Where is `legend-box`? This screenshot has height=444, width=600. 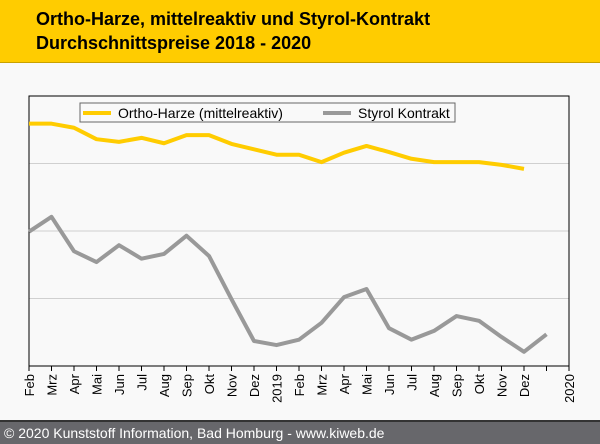
legend-box is located at coordinates (267, 112).